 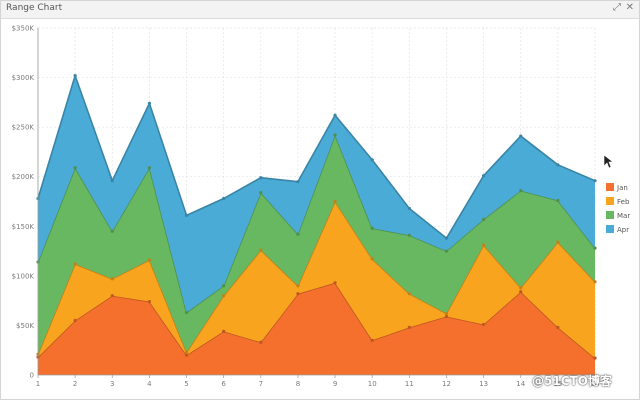 I want to click on legend-swatch-jan, so click(x=610, y=187).